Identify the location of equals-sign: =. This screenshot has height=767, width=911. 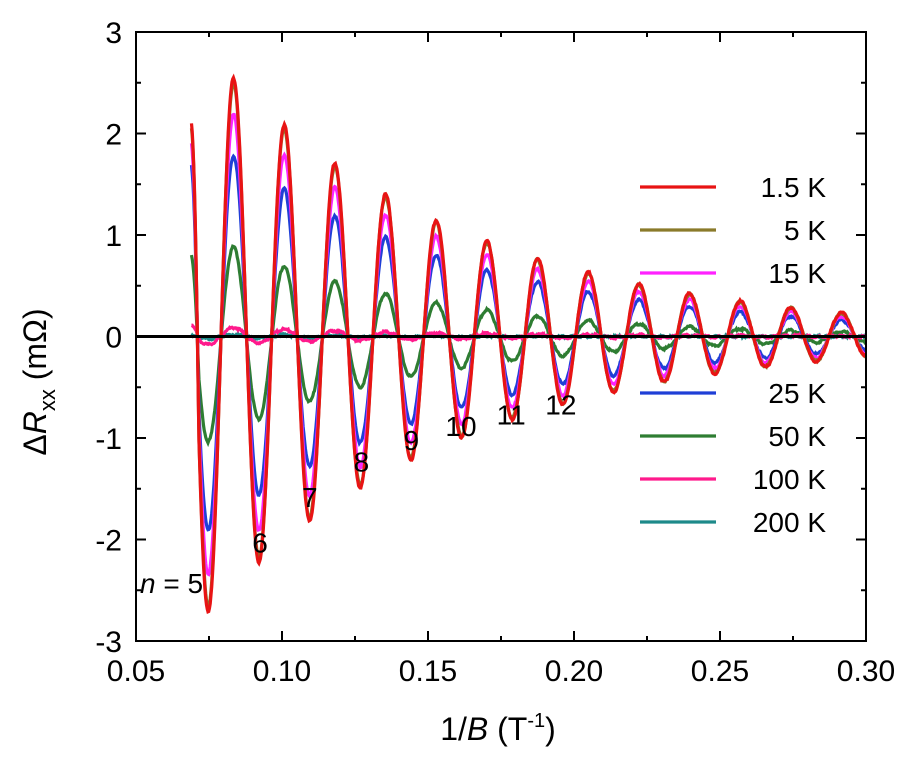
(172, 583).